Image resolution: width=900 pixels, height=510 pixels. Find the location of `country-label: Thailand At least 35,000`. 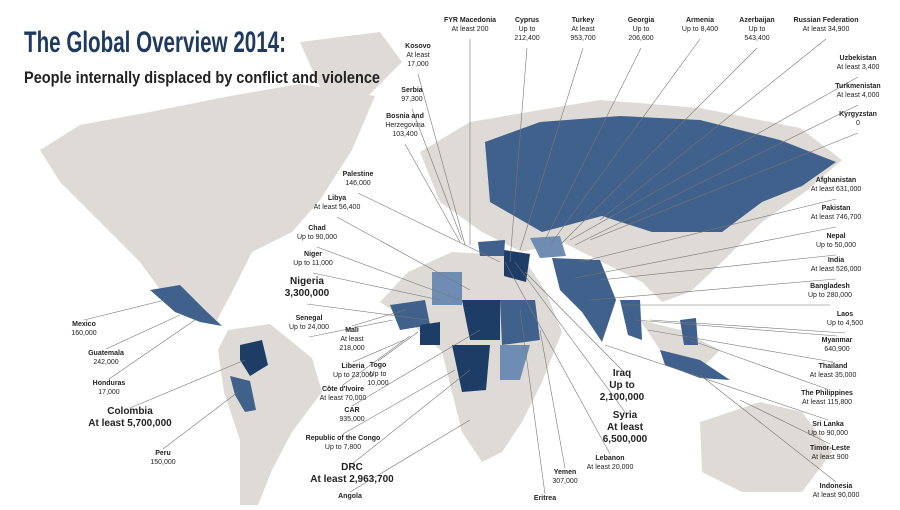

country-label: Thailand At least 35,000 is located at coordinates (833, 371).